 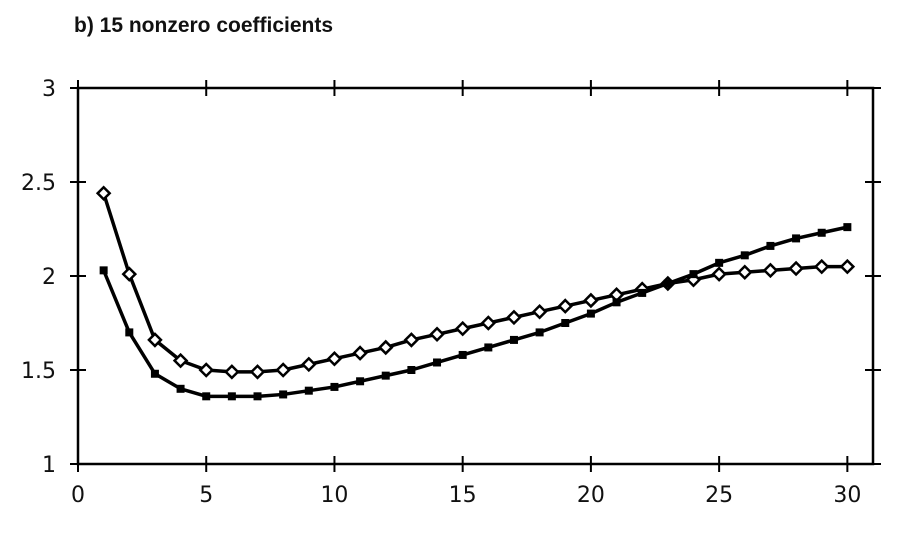 What do you see at coordinates (204, 25) in the screenshot?
I see `chart-title: b) 15 nonzero coefficients` at bounding box center [204, 25].